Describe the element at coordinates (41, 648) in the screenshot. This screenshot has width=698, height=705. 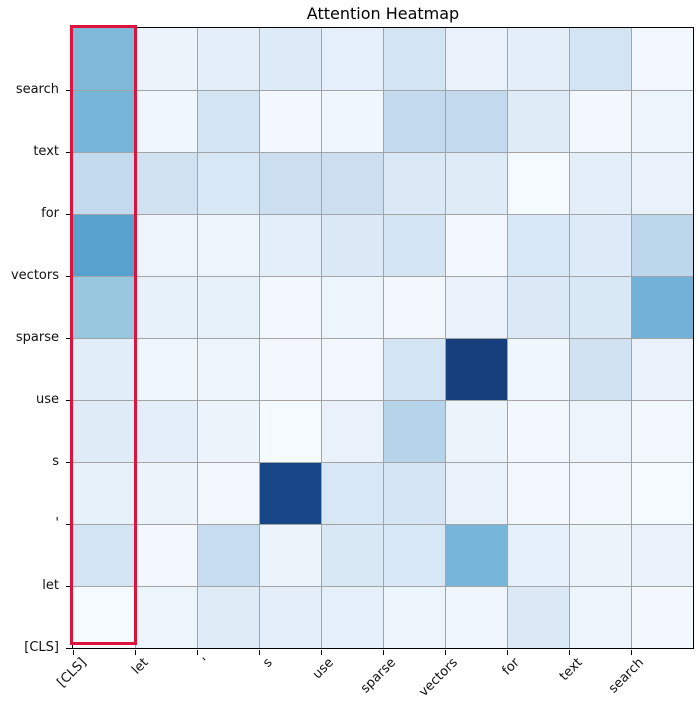
I see `y-tick-label: [CLS]` at that location.